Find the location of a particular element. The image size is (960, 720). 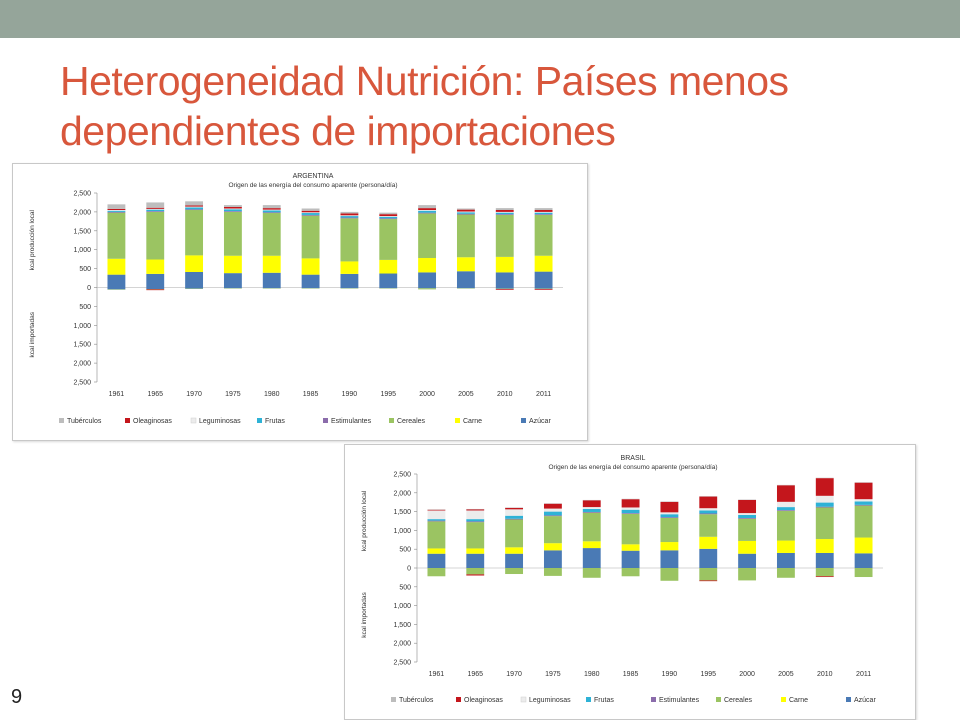

argentina-bar-leguminosas-2011 is located at coordinates (543, 212).